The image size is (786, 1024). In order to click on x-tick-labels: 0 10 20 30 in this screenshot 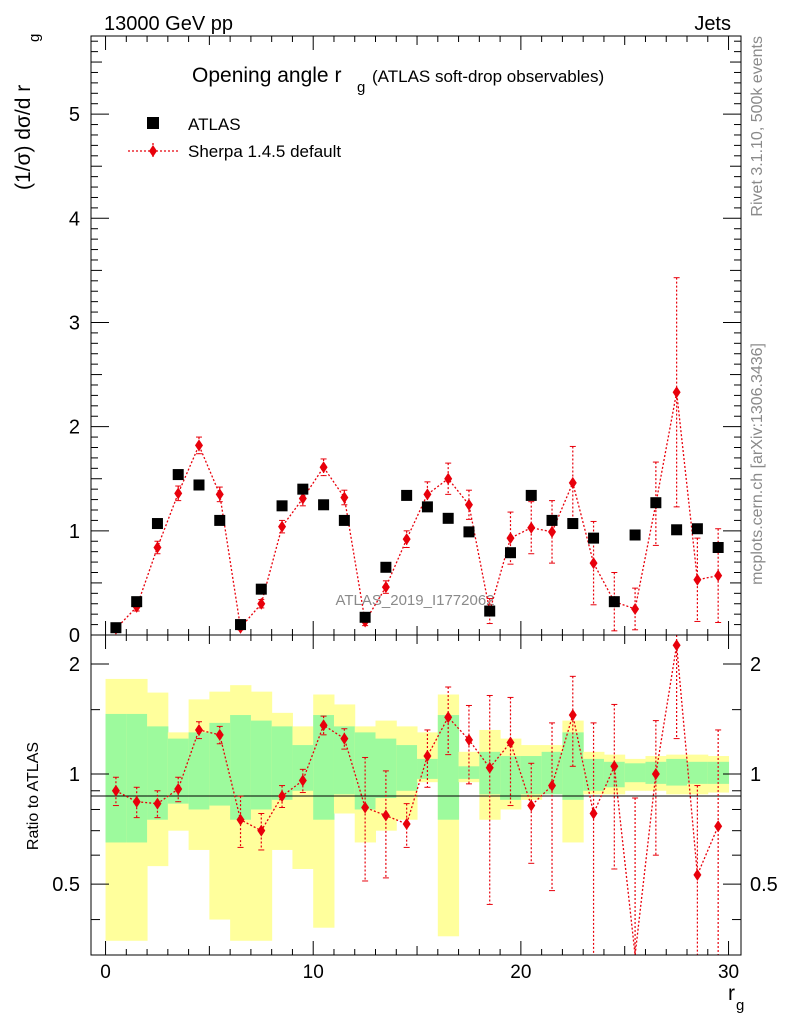, I will do `click(419, 972)`.